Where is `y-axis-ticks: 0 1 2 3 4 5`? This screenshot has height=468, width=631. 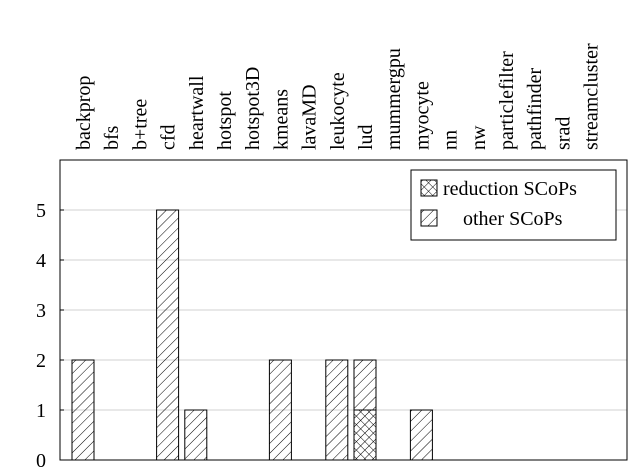
y-axis-ticks: 0 1 2 3 4 5 is located at coordinates (50, 334).